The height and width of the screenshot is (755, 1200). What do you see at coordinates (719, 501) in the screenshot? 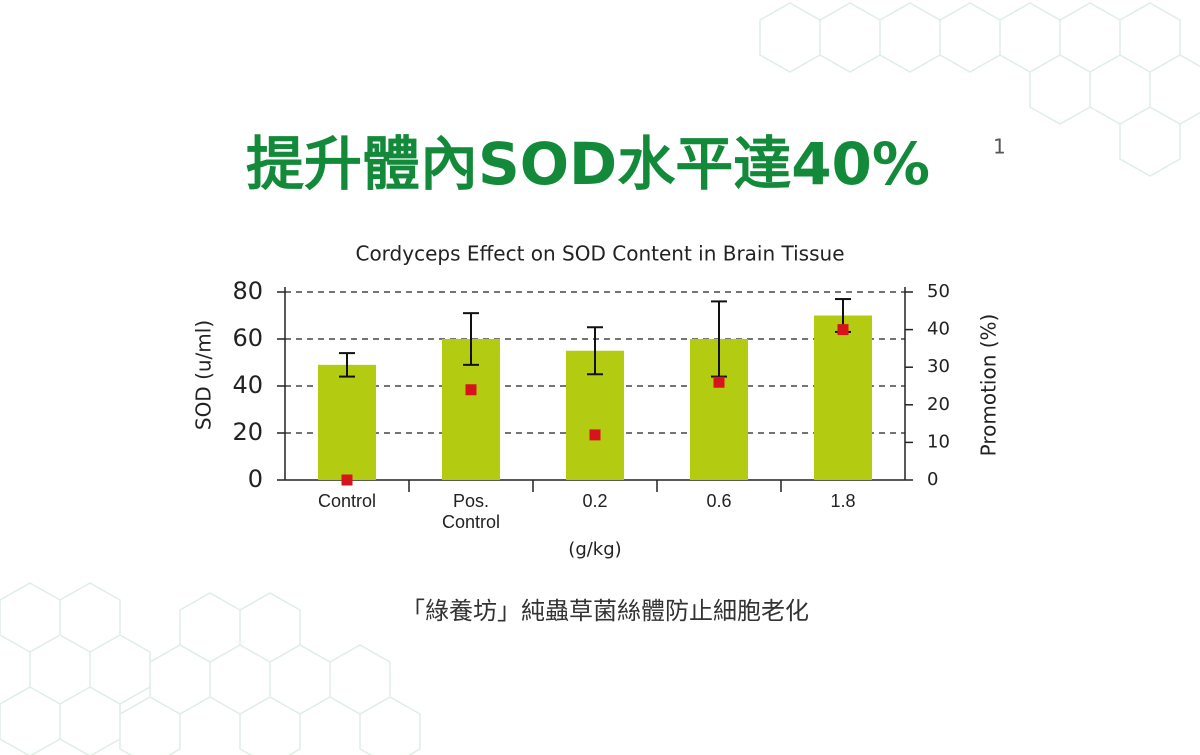
I see `x-tick-label: 0.6` at bounding box center [719, 501].